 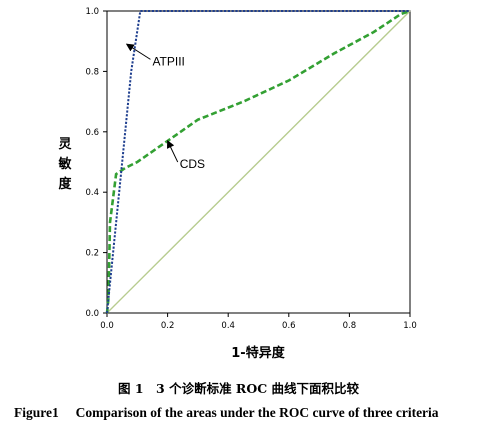 What do you see at coordinates (228, 326) in the screenshot?
I see `x-tick-label: 0.4` at bounding box center [228, 326].